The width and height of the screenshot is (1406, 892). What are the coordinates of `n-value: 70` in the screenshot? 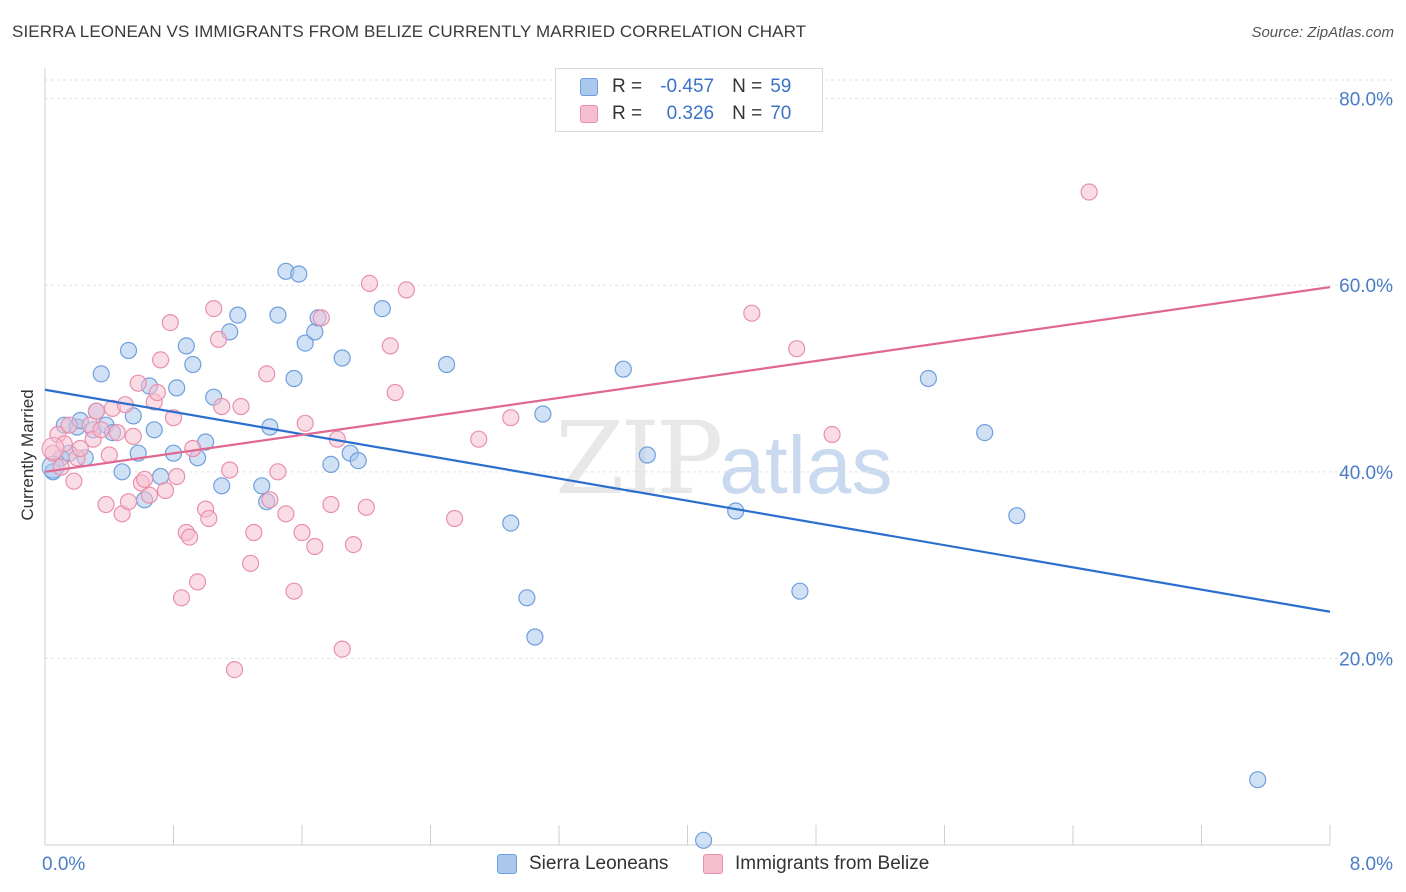 It's located at (781, 113).